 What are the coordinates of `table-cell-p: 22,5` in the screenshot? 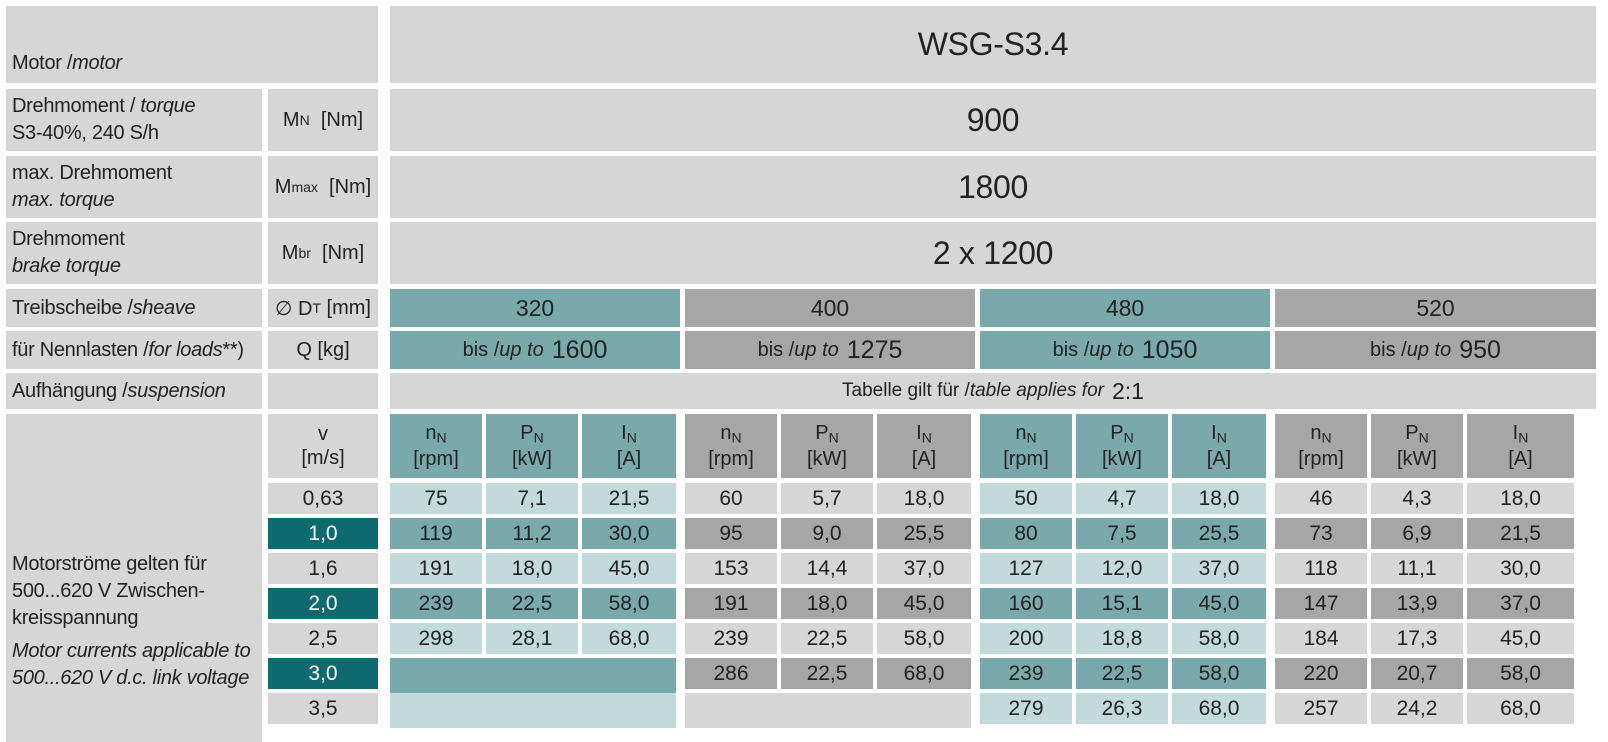 It's located at (532, 603).